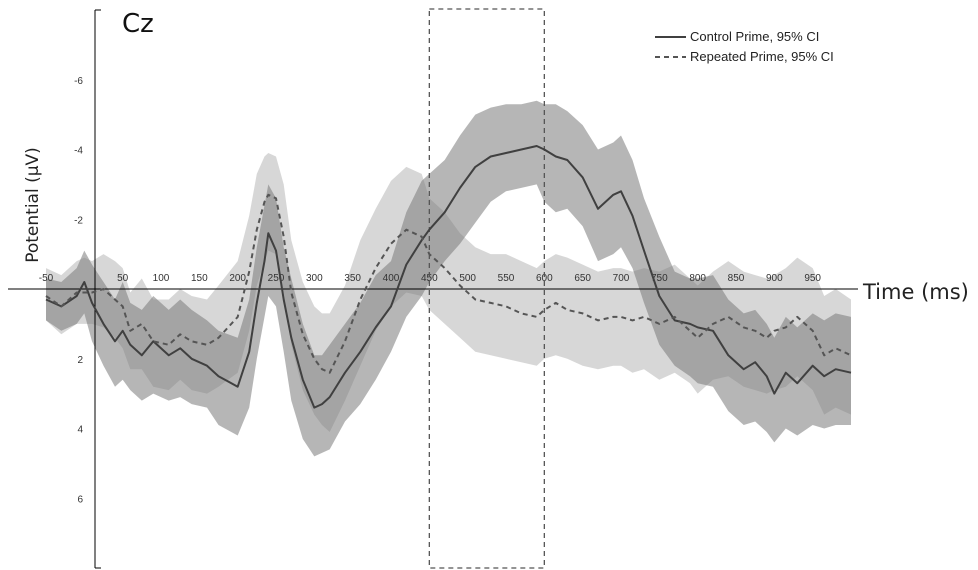 The width and height of the screenshot is (978, 570). Describe the element at coordinates (391, 278) in the screenshot. I see `x-tick-label: 400` at that location.